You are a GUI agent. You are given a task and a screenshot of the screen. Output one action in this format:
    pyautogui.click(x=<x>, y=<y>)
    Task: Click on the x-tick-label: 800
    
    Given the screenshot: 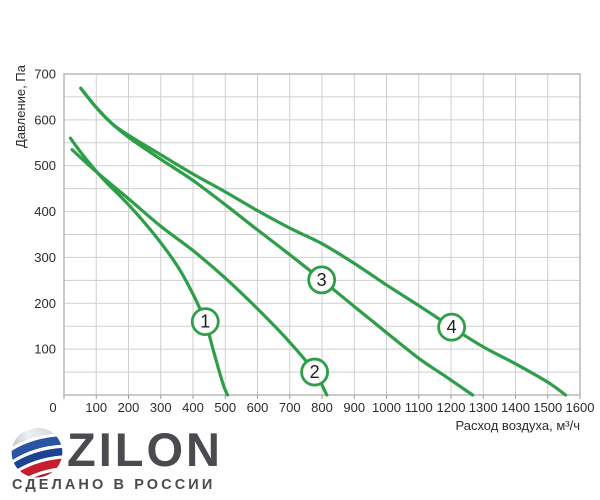 What is the action you would take?
    pyautogui.click(x=322, y=407)
    